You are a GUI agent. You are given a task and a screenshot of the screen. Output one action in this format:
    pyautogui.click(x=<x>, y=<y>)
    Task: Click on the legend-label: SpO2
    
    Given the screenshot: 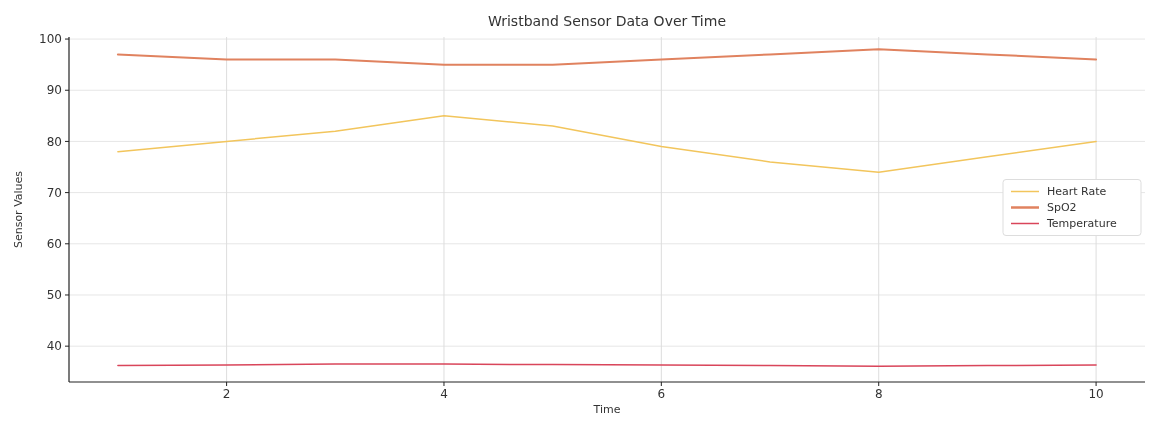 What is the action you would take?
    pyautogui.click(x=1062, y=208)
    